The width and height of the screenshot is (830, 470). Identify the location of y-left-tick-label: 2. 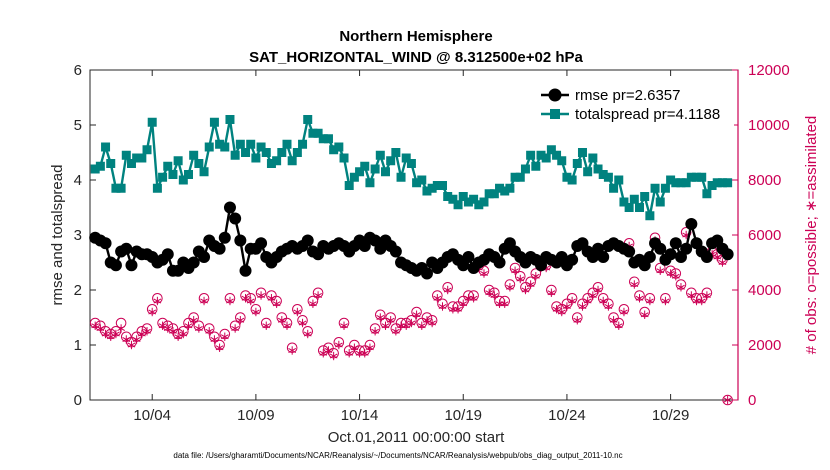
(78, 290).